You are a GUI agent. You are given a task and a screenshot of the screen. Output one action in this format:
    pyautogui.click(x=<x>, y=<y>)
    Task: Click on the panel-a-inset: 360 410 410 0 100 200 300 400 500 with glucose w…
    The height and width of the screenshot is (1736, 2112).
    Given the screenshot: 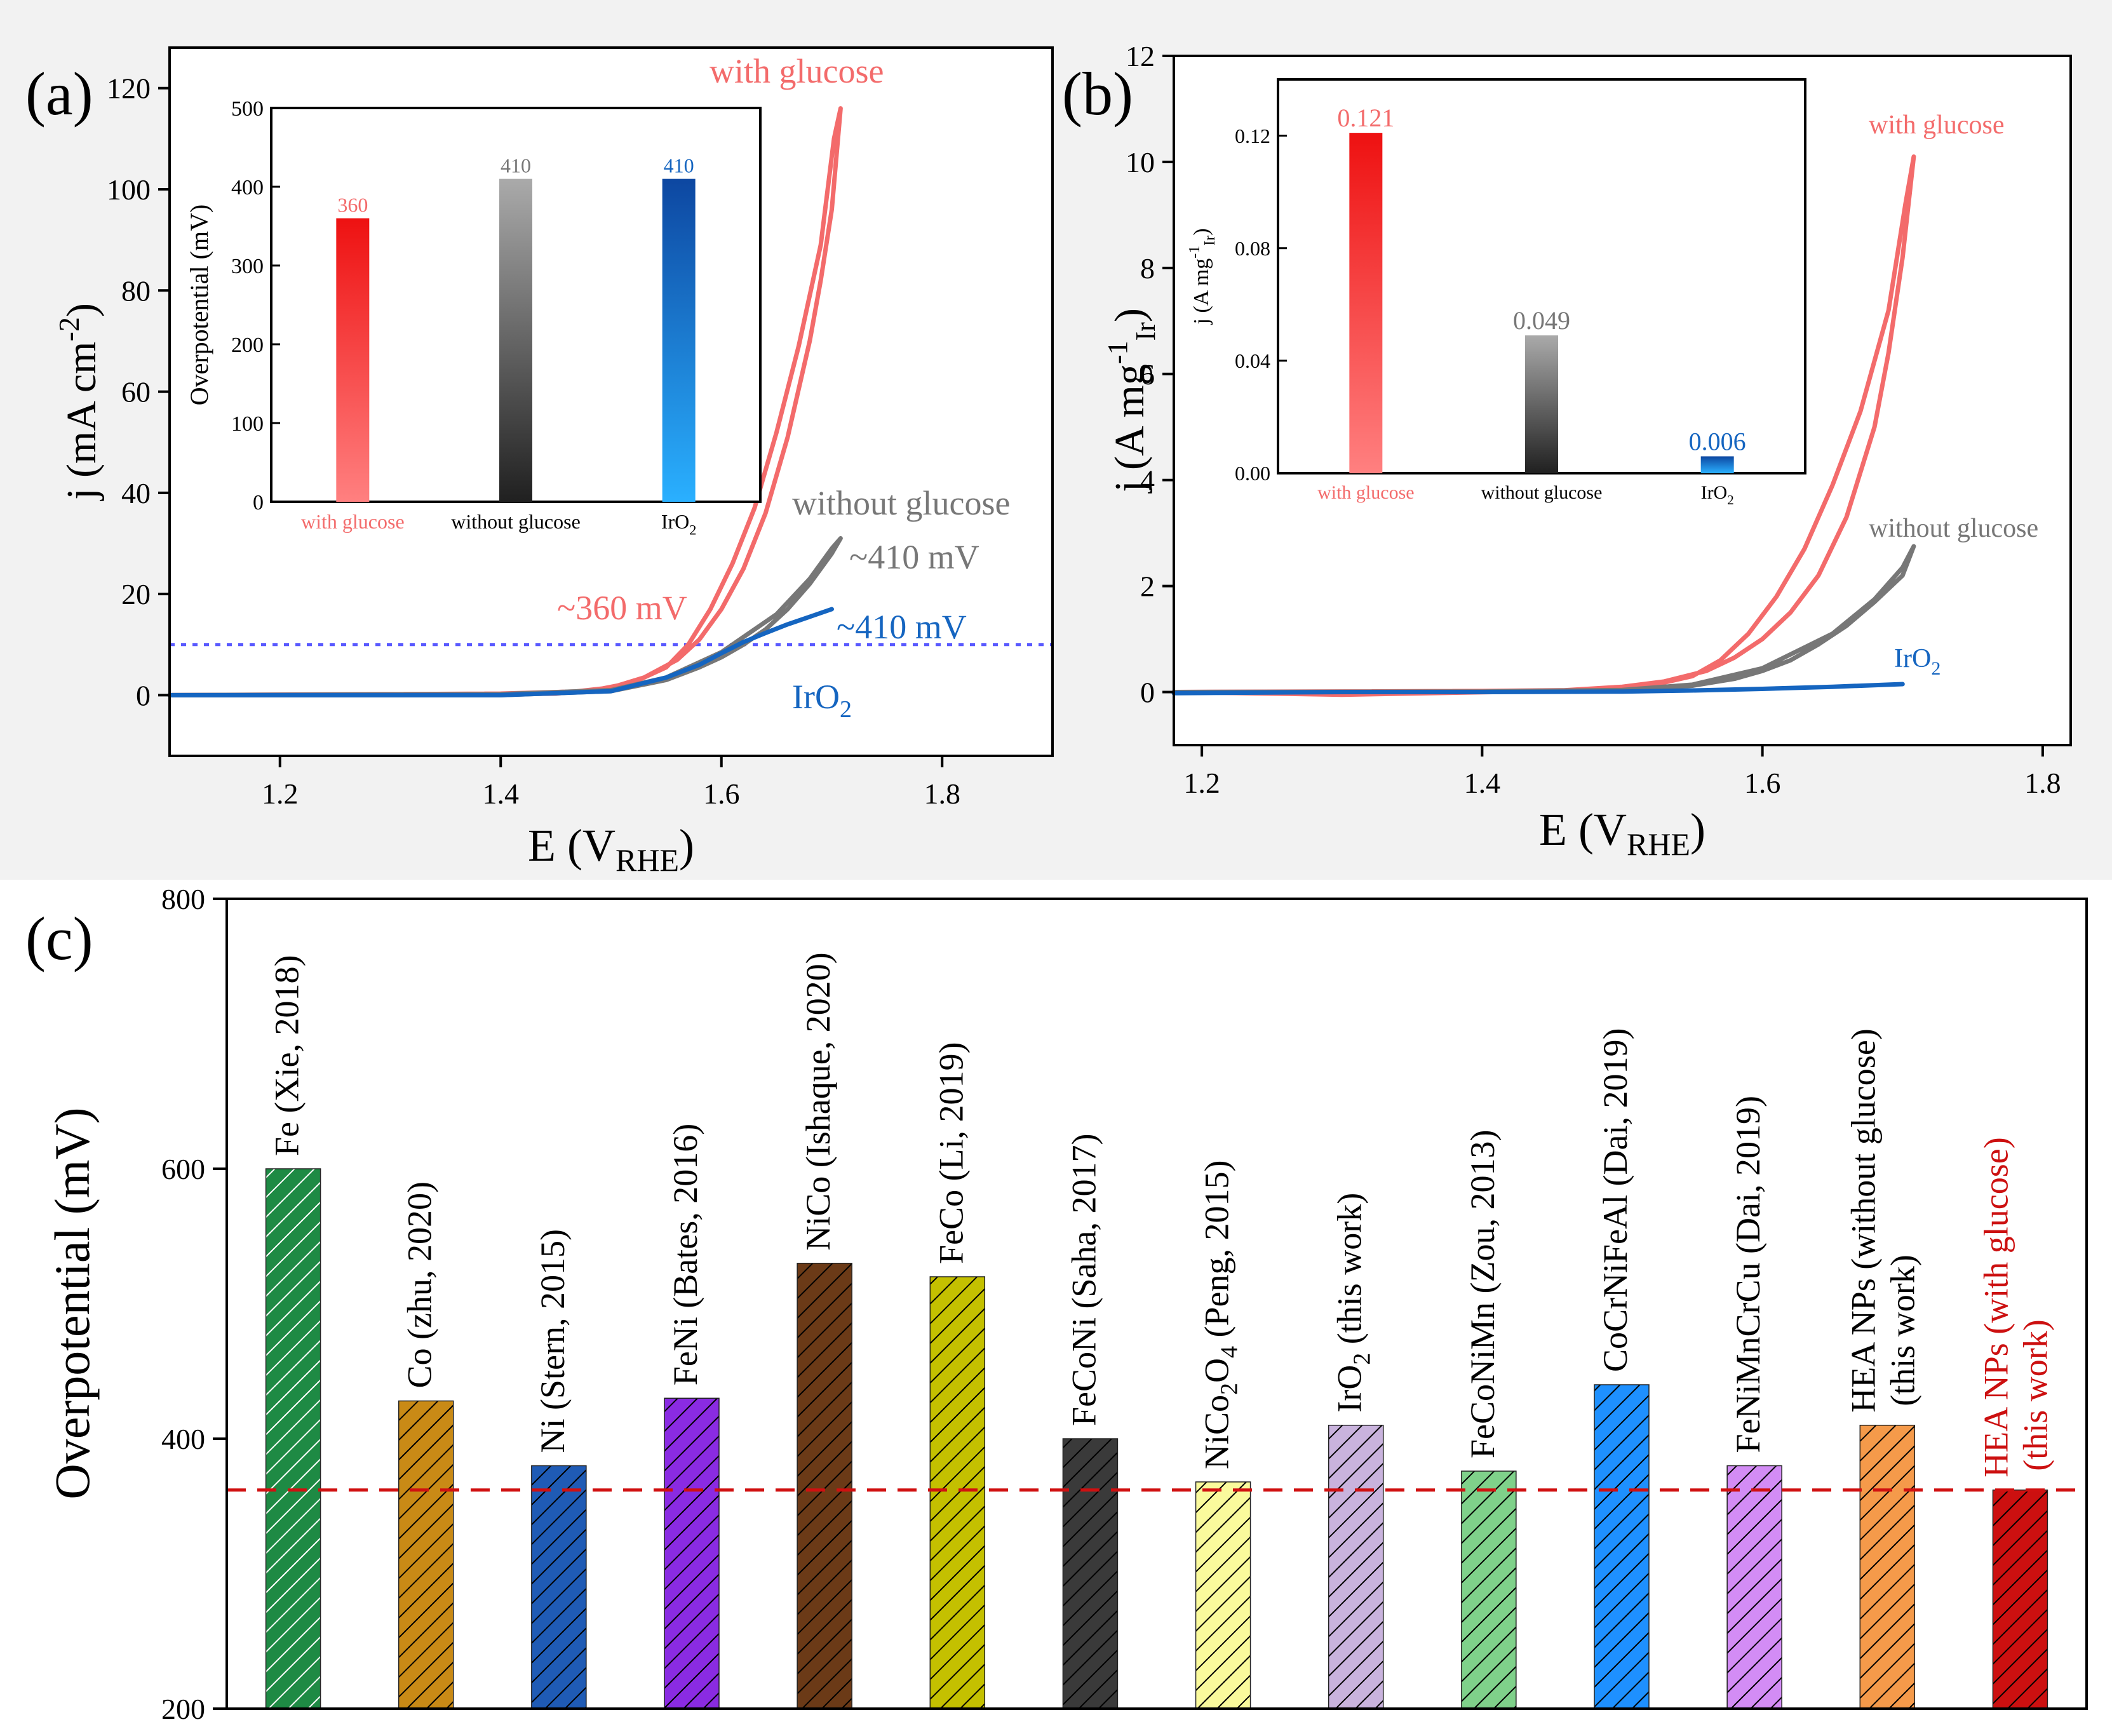 What is the action you would take?
    pyautogui.click(x=473, y=317)
    